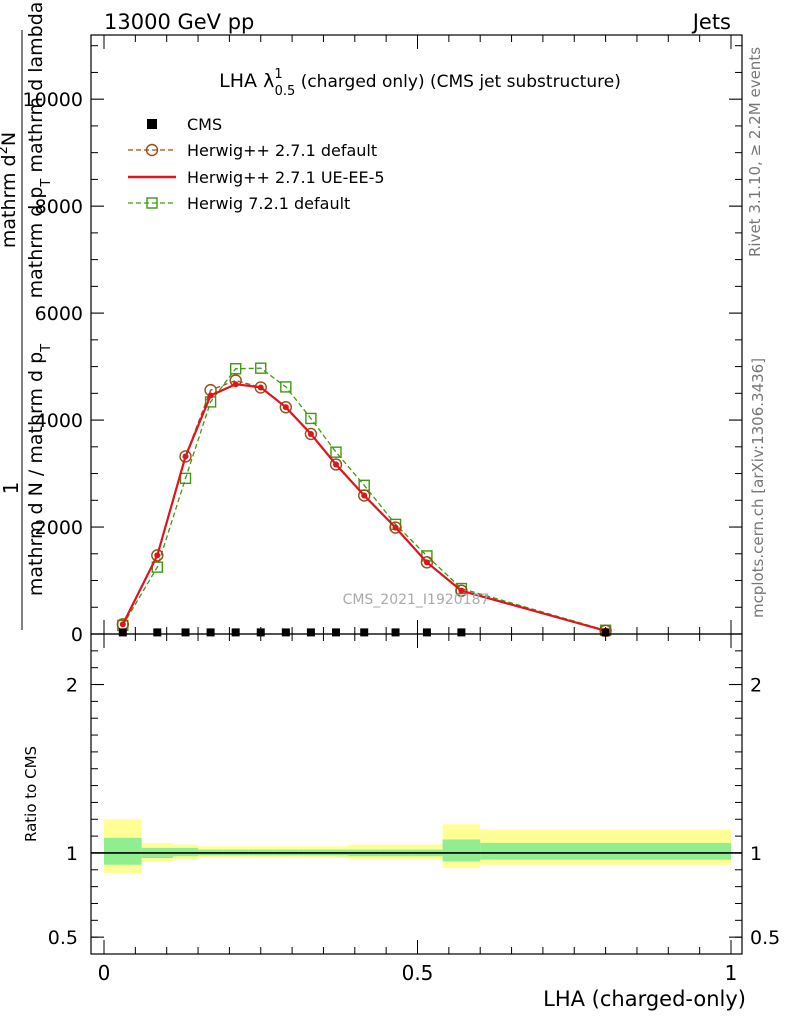 This screenshot has height=1024, width=786. What do you see at coordinates (418, 973) in the screenshot?
I see `x-tick-label: 0.5` at bounding box center [418, 973].